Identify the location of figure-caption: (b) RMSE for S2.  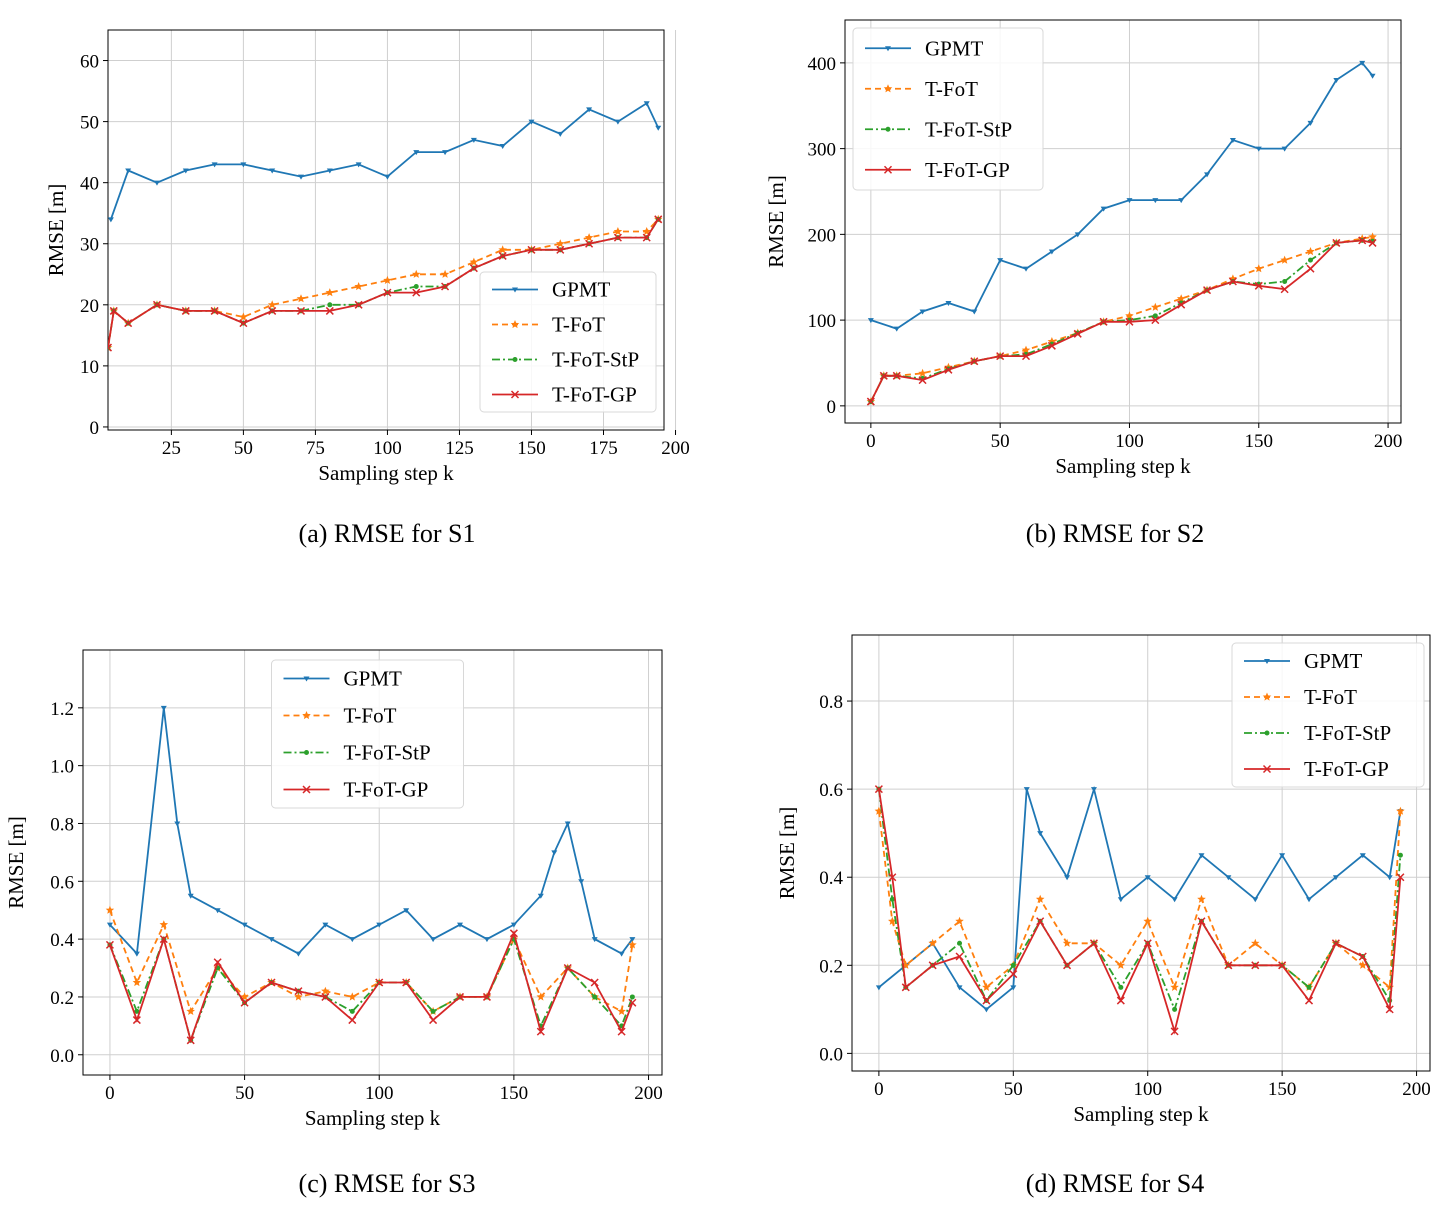
(1115, 533).